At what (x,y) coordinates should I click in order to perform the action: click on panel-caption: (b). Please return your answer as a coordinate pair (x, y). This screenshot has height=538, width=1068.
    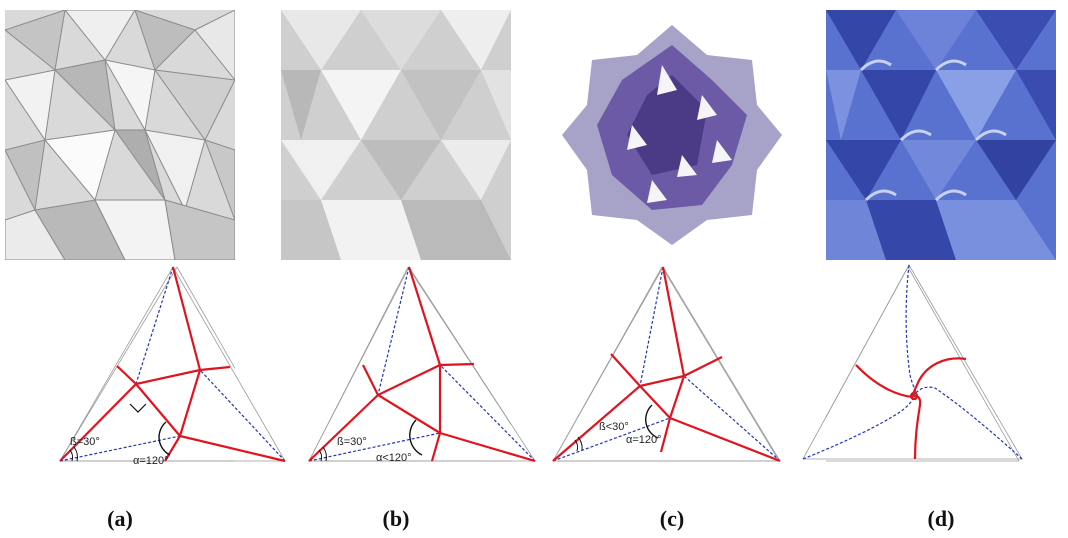
    Looking at the image, I should click on (396, 518).